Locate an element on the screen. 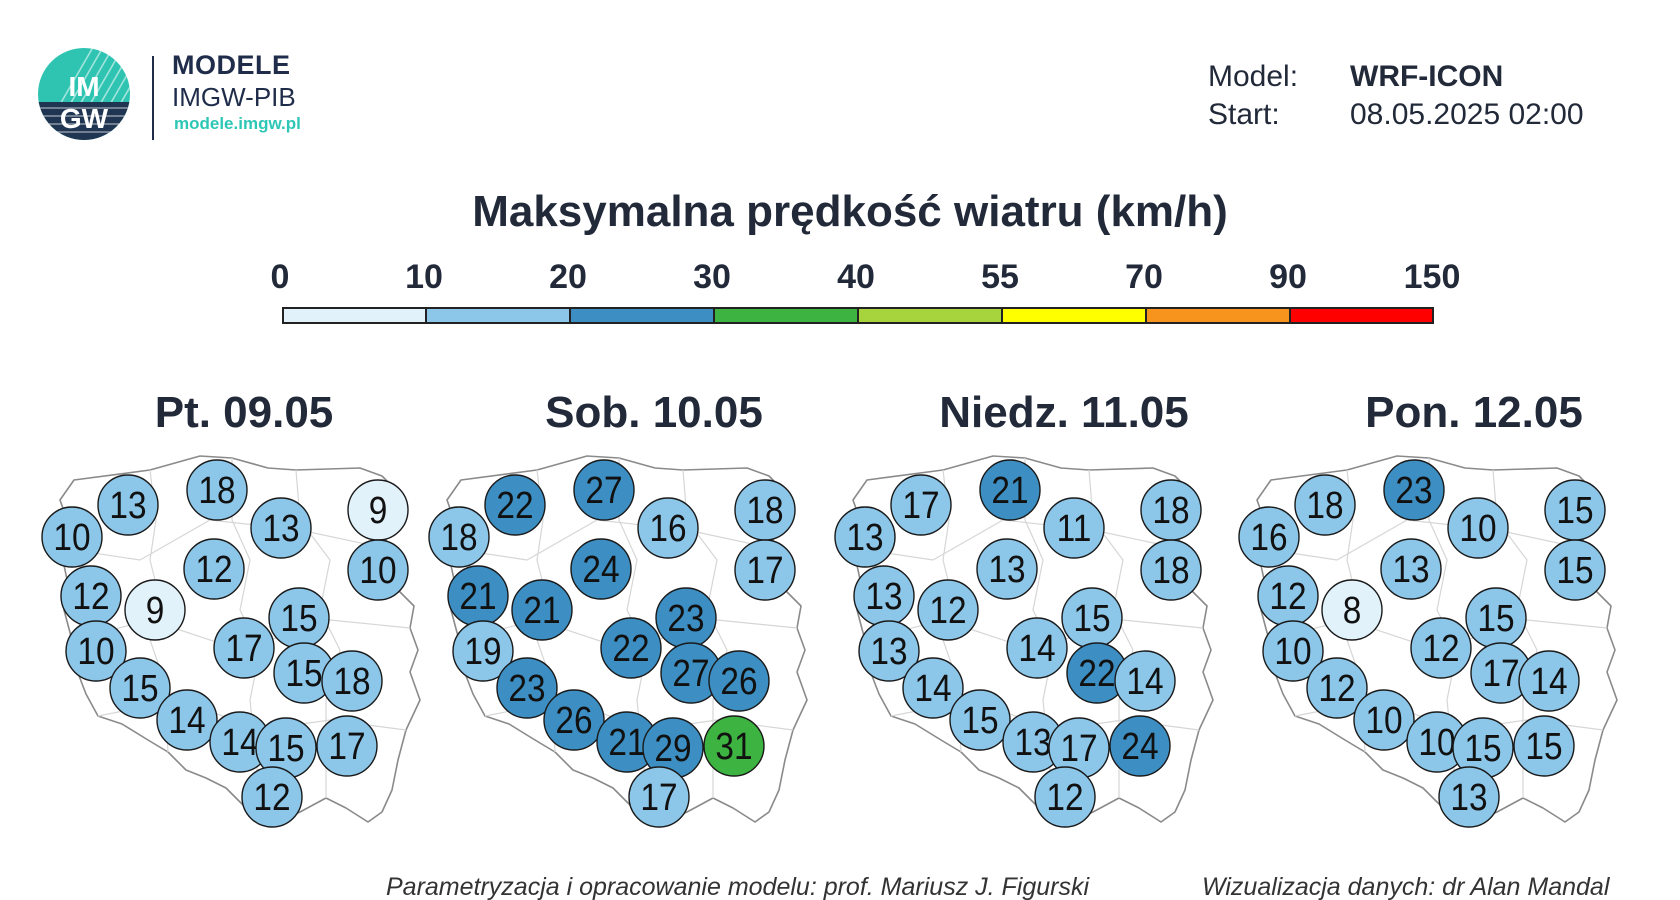 This screenshot has width=1680, height=900. wind-value: 26 is located at coordinates (738, 681).